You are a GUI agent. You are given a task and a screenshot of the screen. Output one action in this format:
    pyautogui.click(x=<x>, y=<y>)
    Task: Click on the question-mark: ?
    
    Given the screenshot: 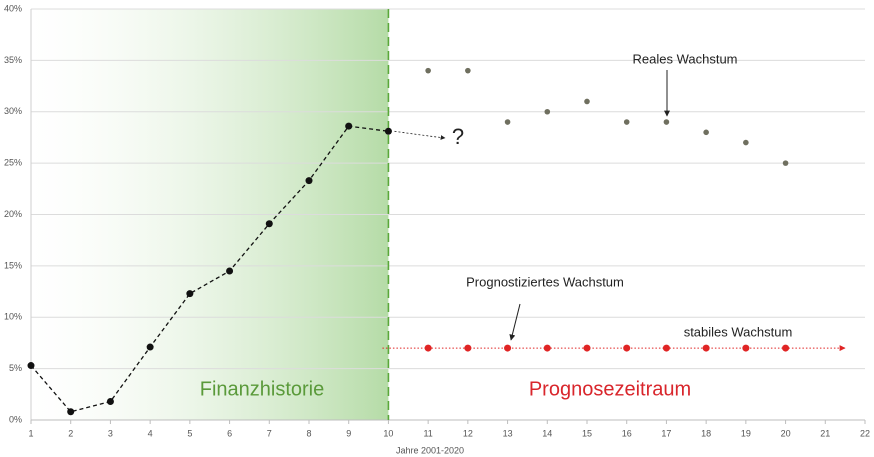 What is the action you would take?
    pyautogui.click(x=458, y=136)
    